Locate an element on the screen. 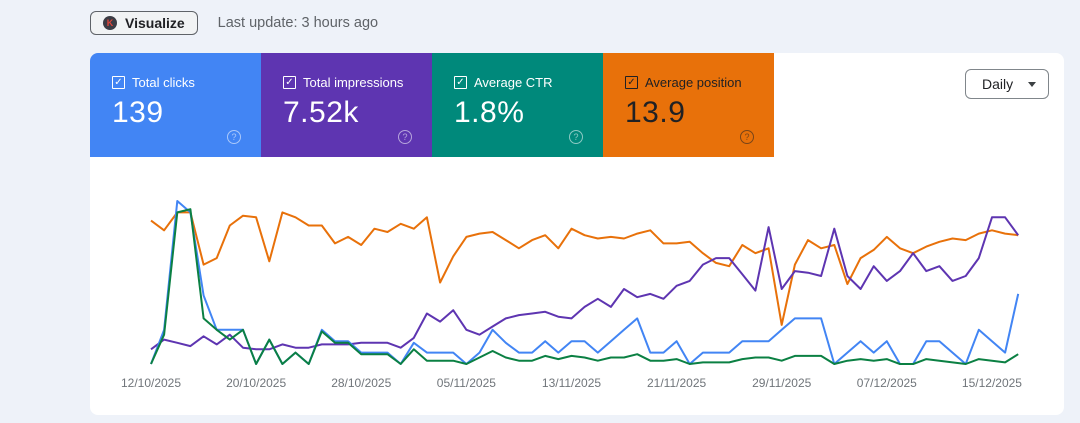  top-bar: K Visualize Last update: 3 hours ago is located at coordinates (234, 23).